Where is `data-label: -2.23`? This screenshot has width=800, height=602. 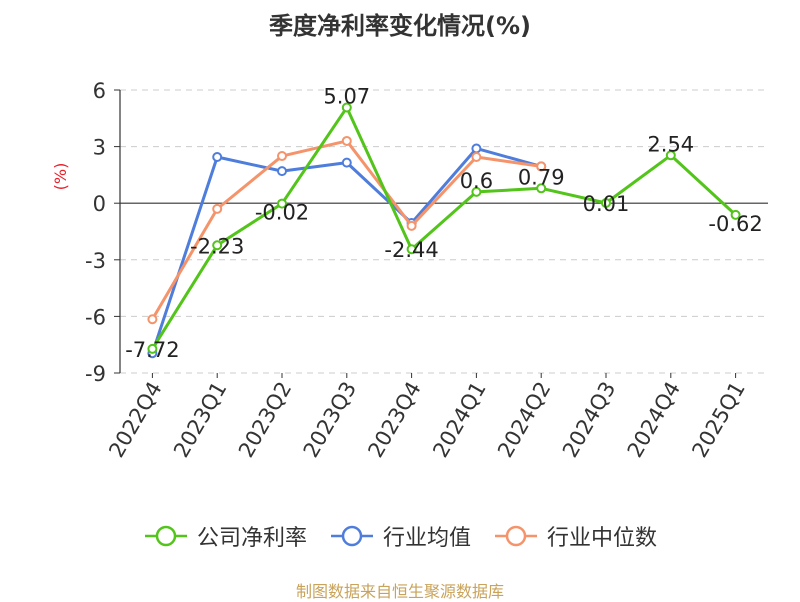 data-label: -2.23 is located at coordinates (217, 246).